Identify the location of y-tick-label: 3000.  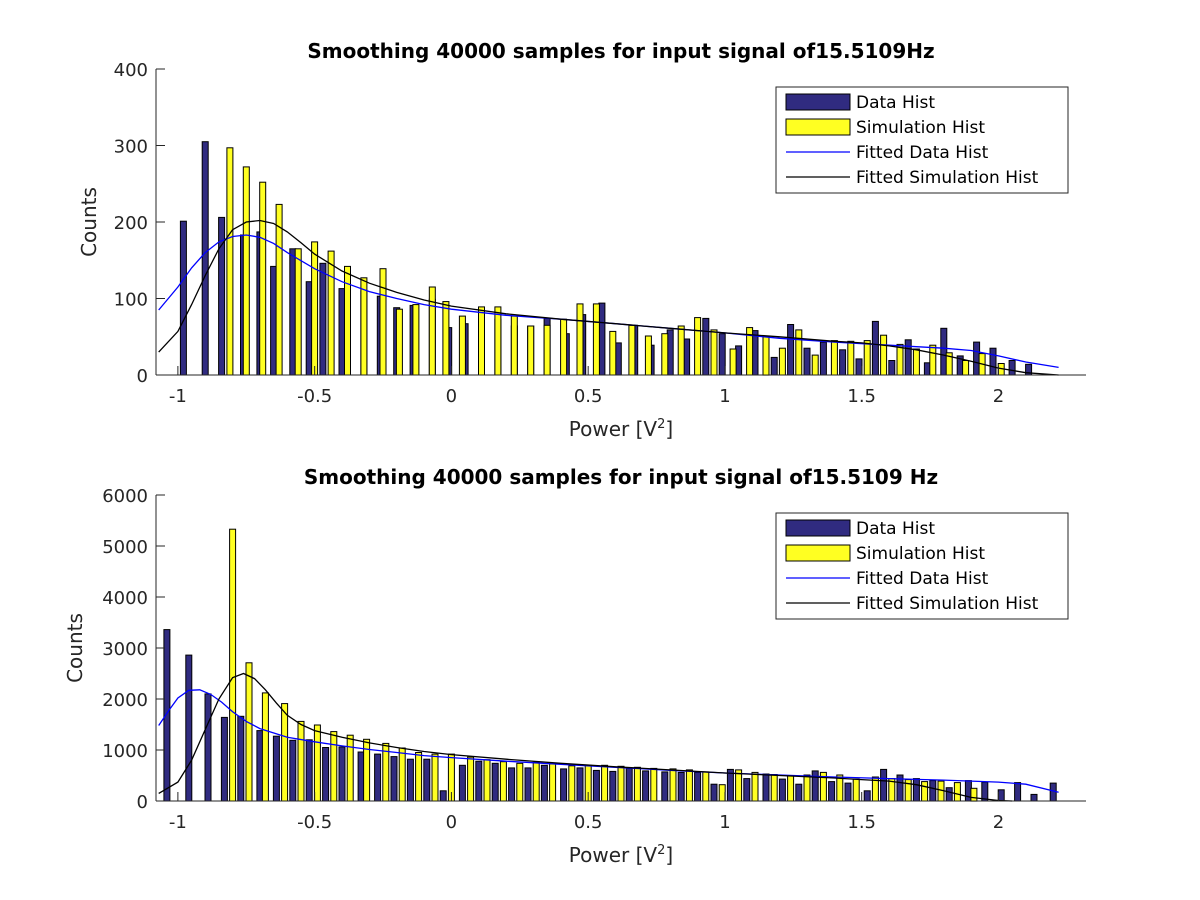
(125, 649).